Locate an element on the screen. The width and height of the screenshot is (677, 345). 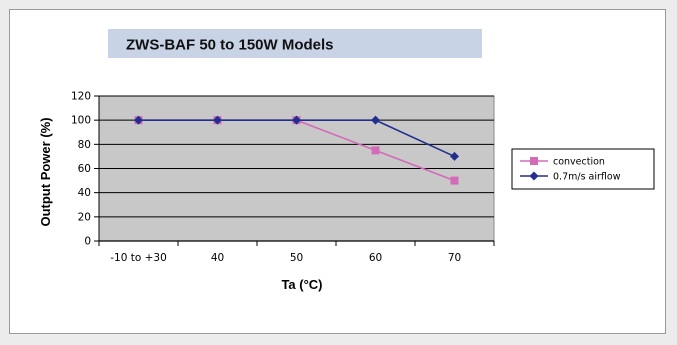
y-tick-label: 0 is located at coordinates (87, 242).